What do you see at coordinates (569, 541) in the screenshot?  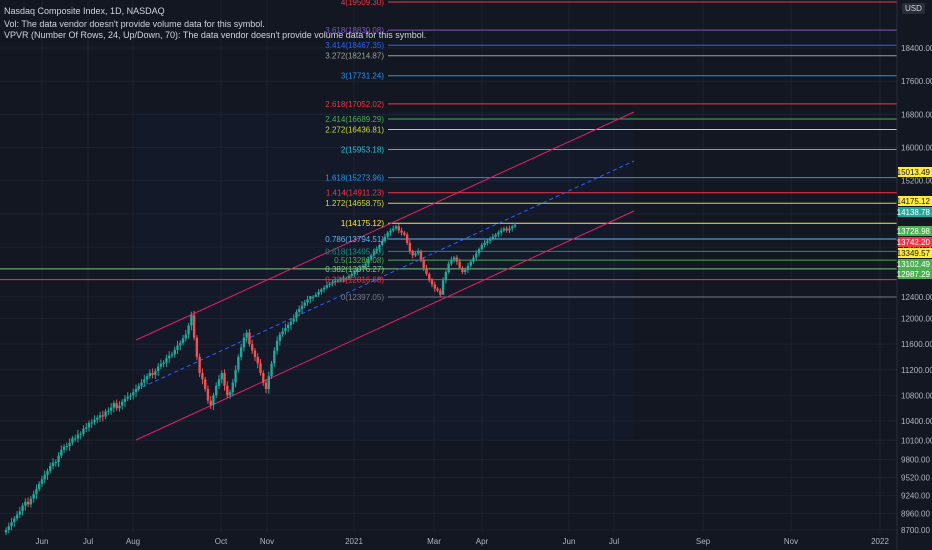 I see `time-tick-label: Jun` at bounding box center [569, 541].